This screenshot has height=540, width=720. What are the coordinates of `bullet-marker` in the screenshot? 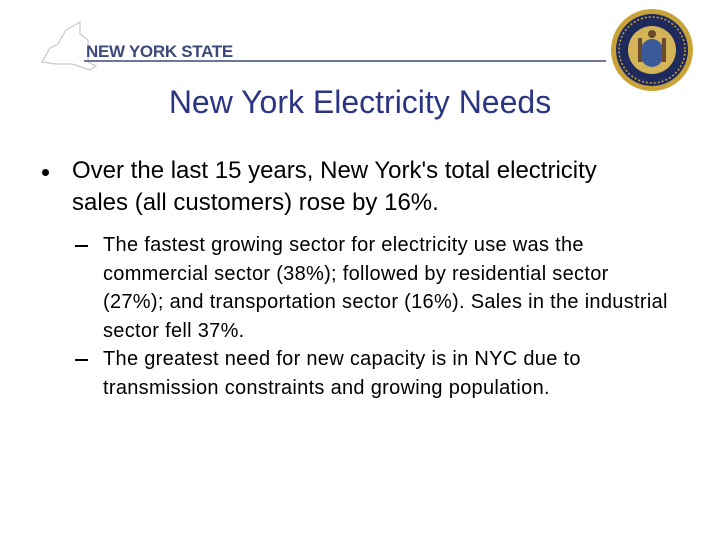 It's located at (45, 172).